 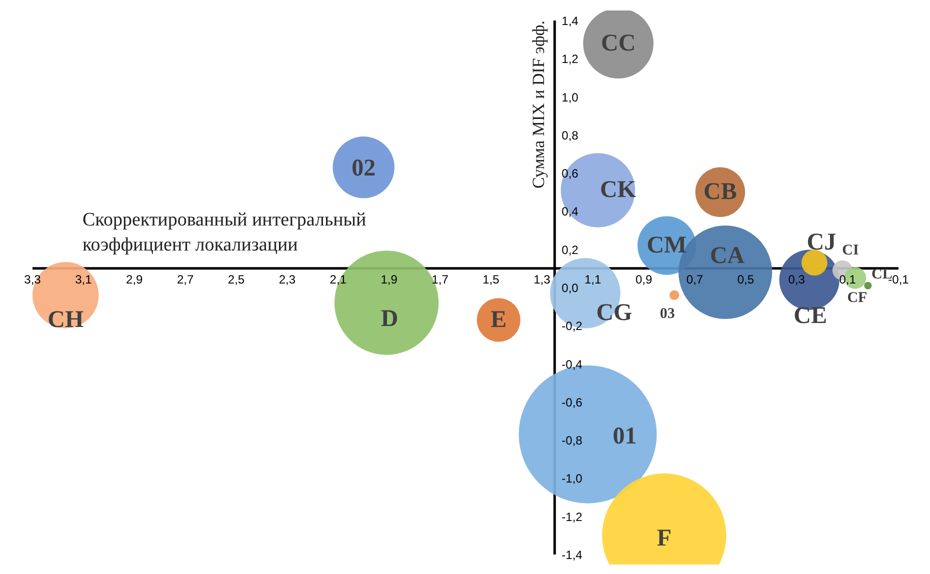 What do you see at coordinates (570, 211) in the screenshot?
I see `y-tick-label: 0,4` at bounding box center [570, 211].